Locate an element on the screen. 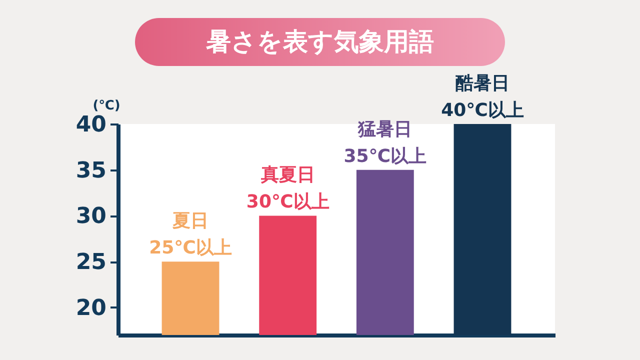 The width and height of the screenshot is (640, 360). y-tick-label: 40 is located at coordinates (91, 125).